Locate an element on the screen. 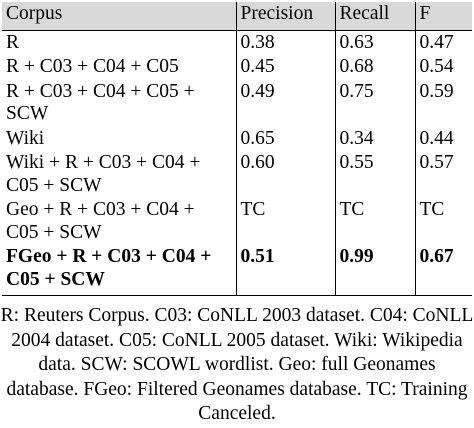  cell-f: 0.54 is located at coordinates (443, 67).